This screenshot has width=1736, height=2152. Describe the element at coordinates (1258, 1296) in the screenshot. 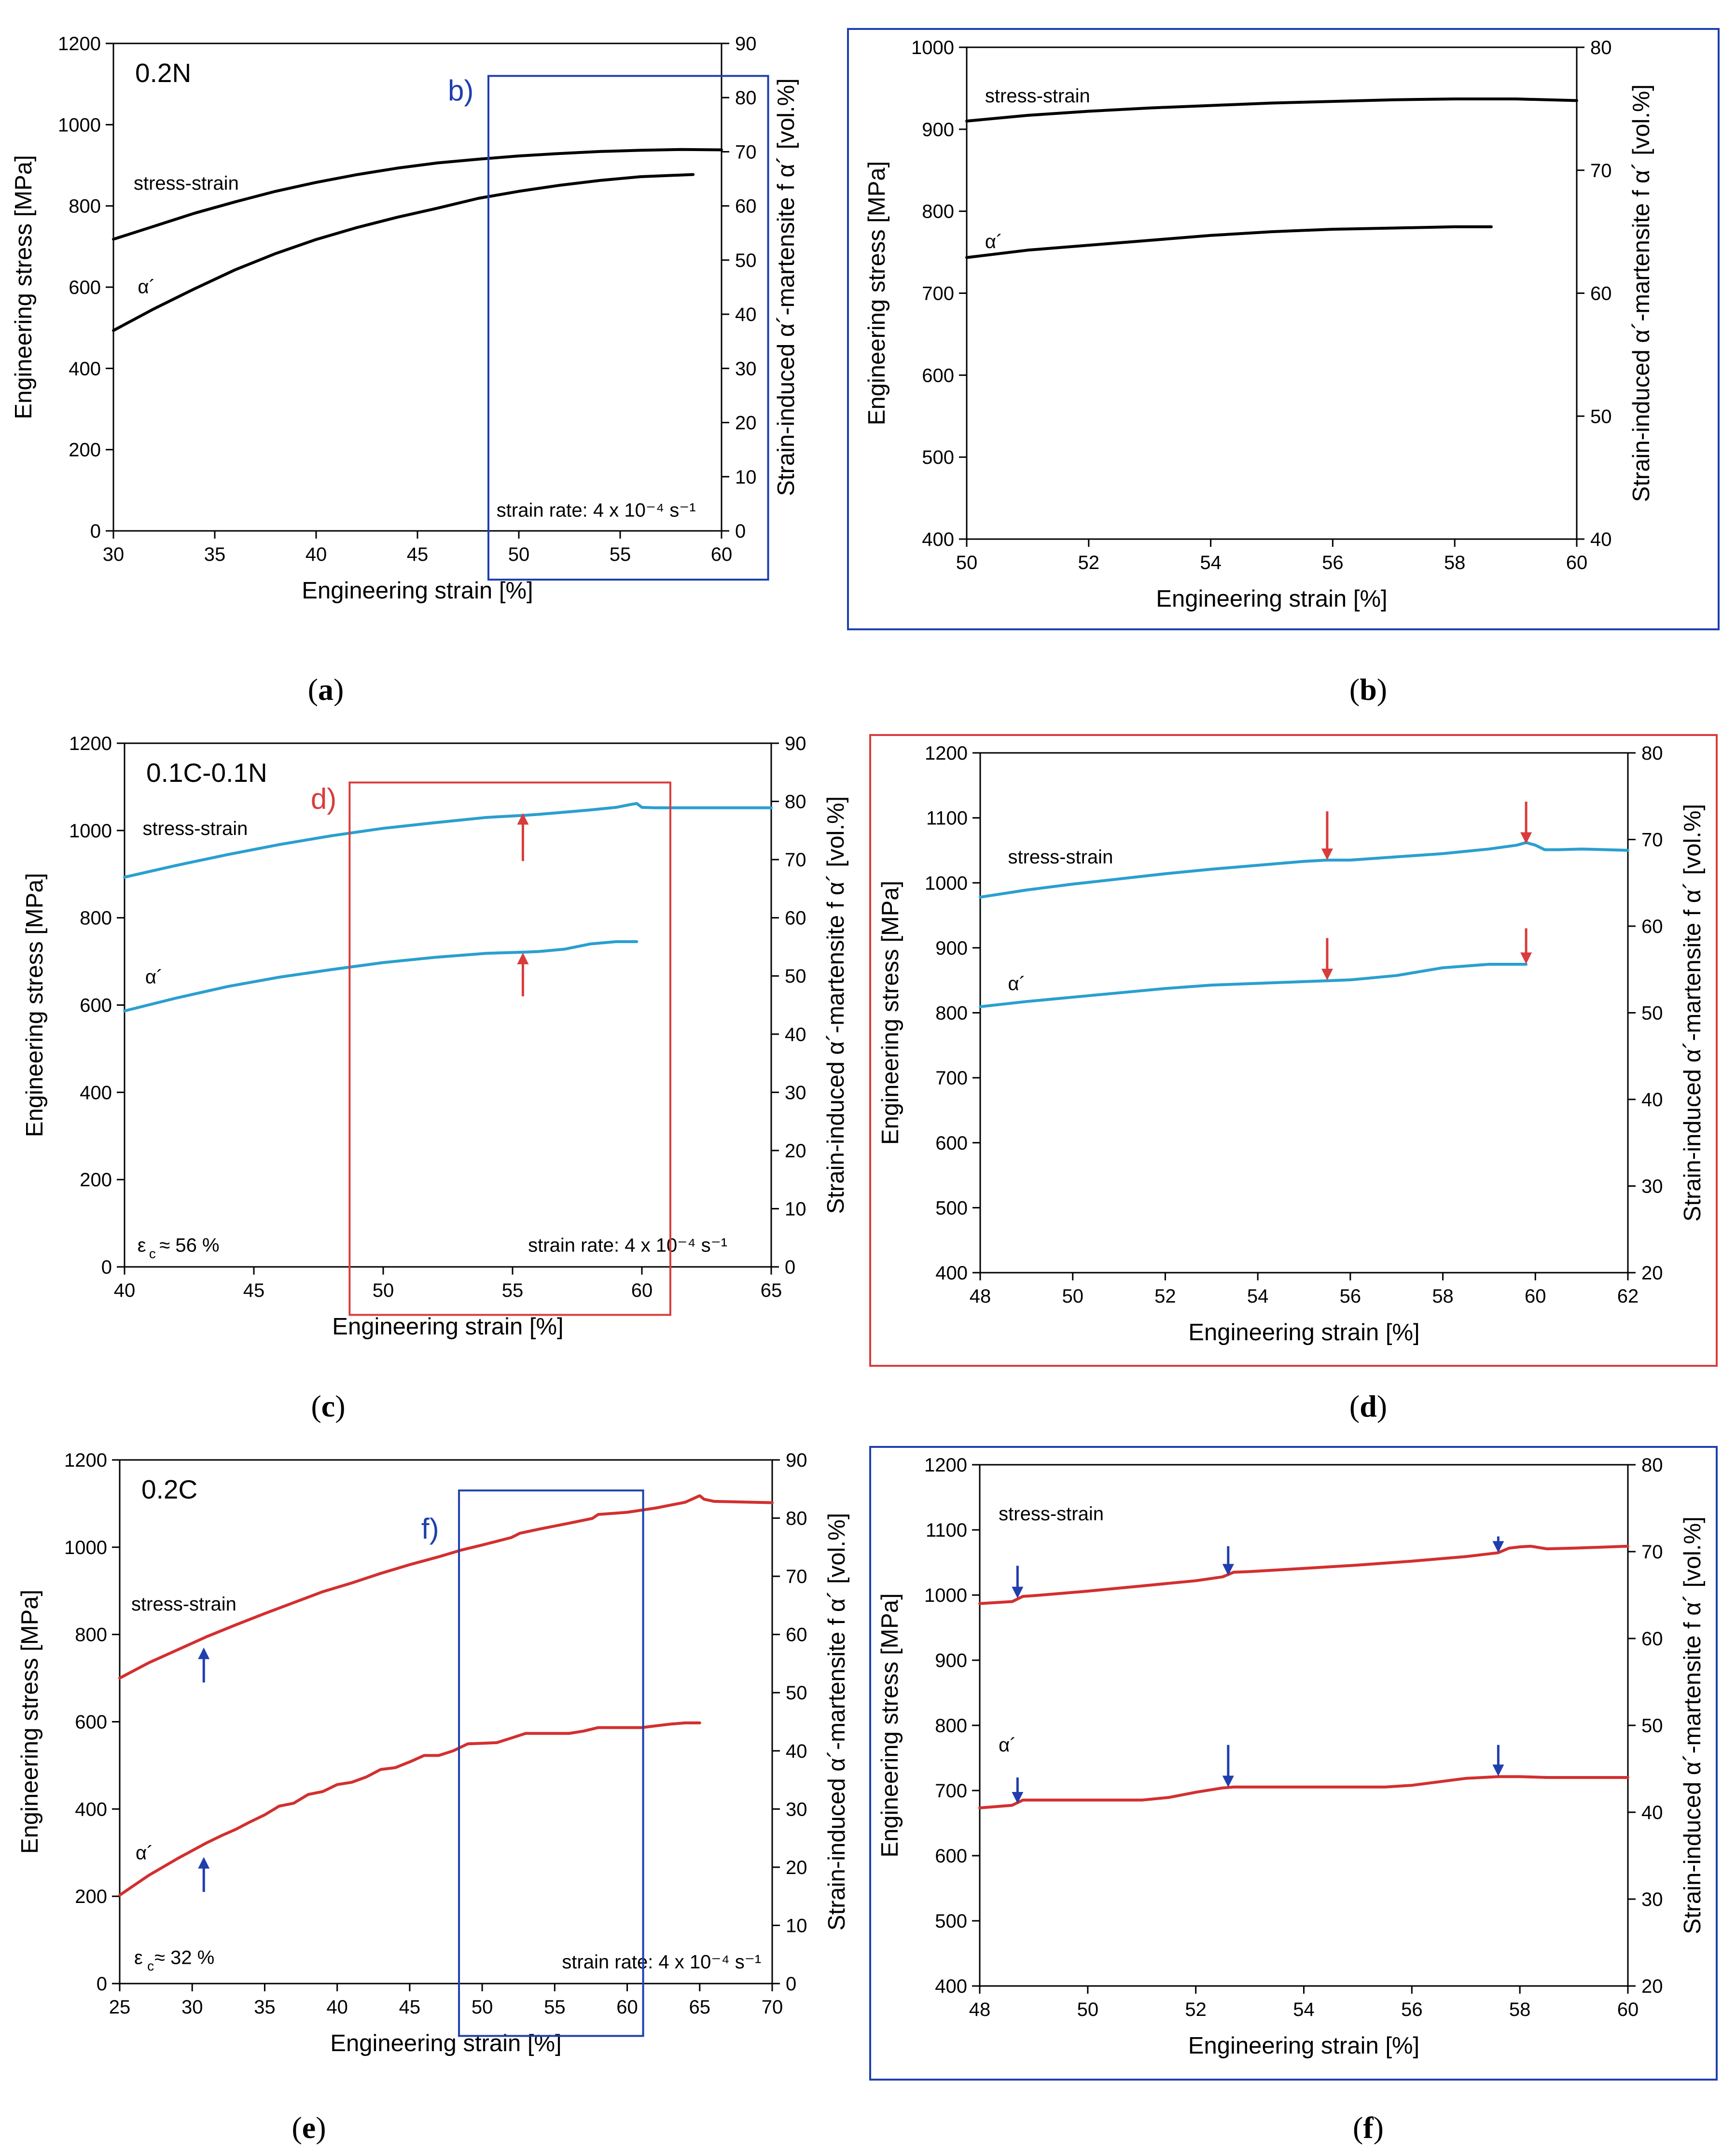

I see `x-tick-label: 54` at that location.